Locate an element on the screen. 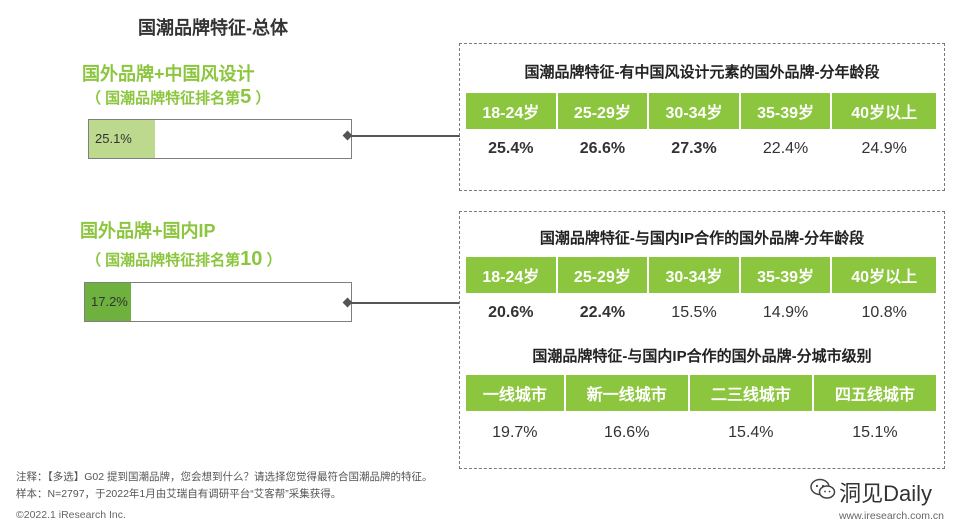  bar-2: 17.2% is located at coordinates (218, 302).